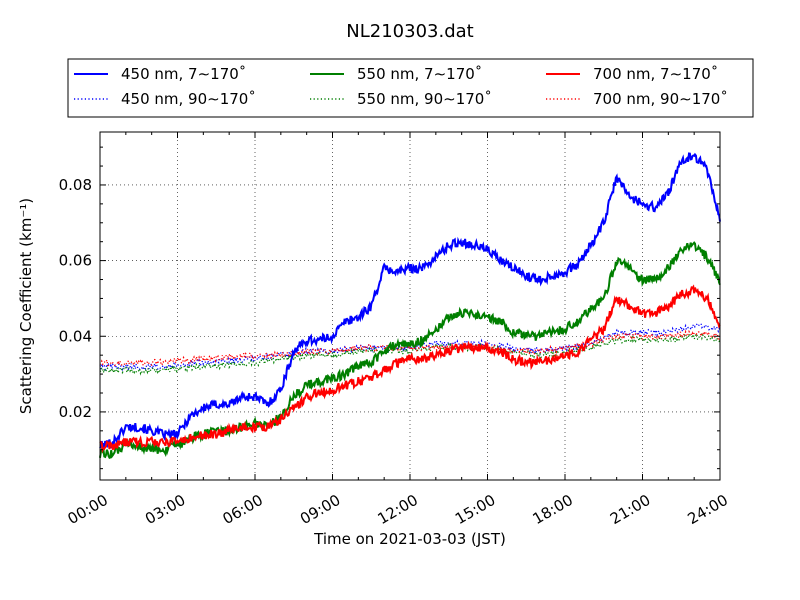 The height and width of the screenshot is (600, 800). Describe the element at coordinates (183, 74) in the screenshot. I see `legend-label-0: 450 nm, 7∼170˚` at that location.